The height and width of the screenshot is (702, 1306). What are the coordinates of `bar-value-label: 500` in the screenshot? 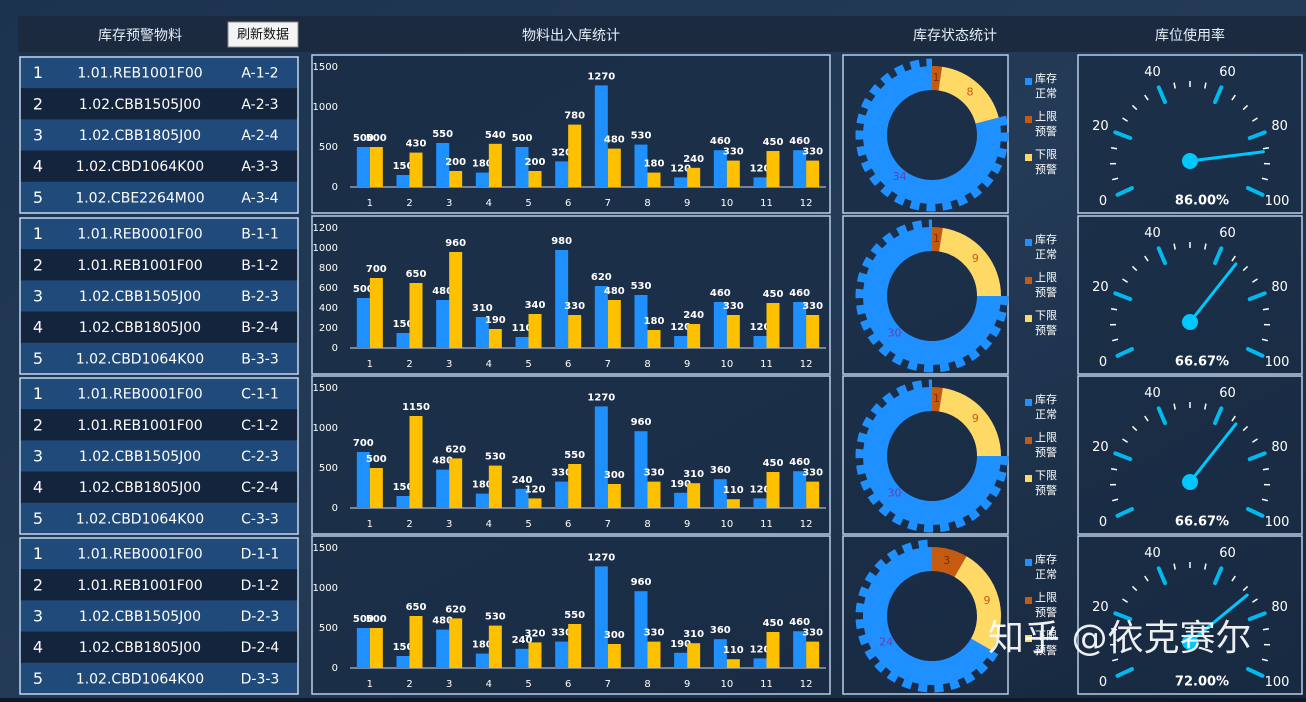 It's located at (376, 619).